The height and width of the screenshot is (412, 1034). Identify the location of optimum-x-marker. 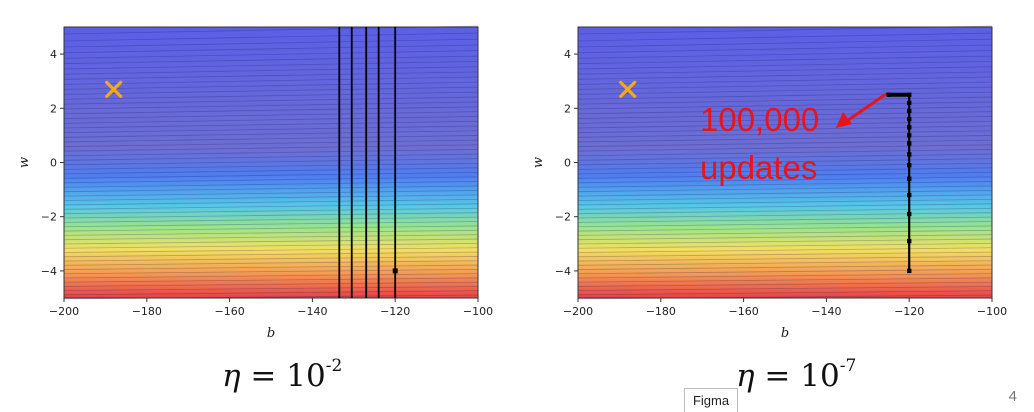
(114, 89).